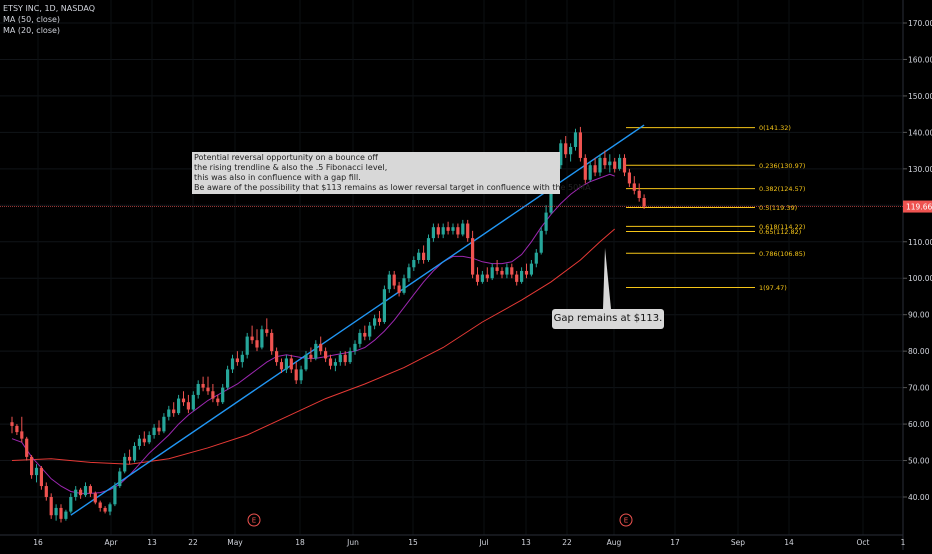  I want to click on y-tick-label: 170.00, so click(920, 23).